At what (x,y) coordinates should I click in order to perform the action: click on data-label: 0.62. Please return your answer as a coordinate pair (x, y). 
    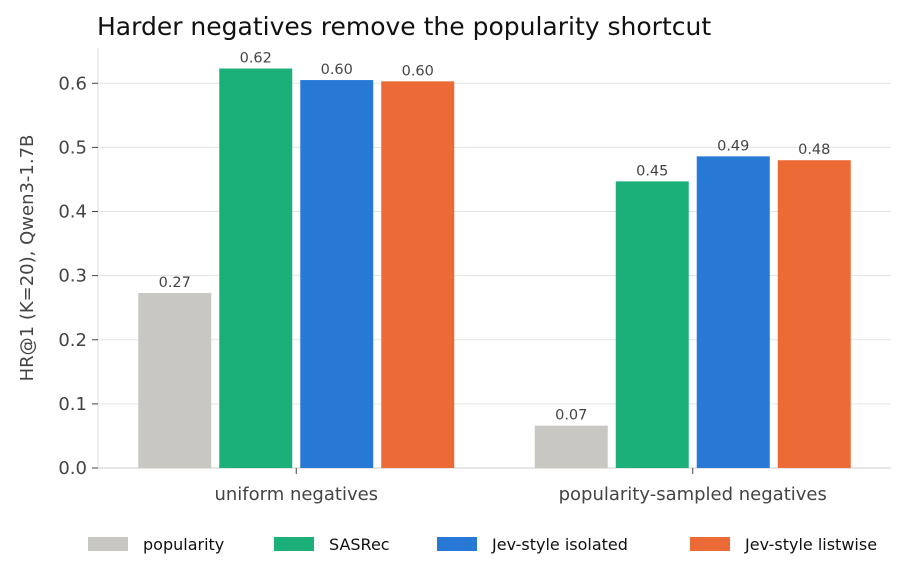
    Looking at the image, I should click on (256, 59).